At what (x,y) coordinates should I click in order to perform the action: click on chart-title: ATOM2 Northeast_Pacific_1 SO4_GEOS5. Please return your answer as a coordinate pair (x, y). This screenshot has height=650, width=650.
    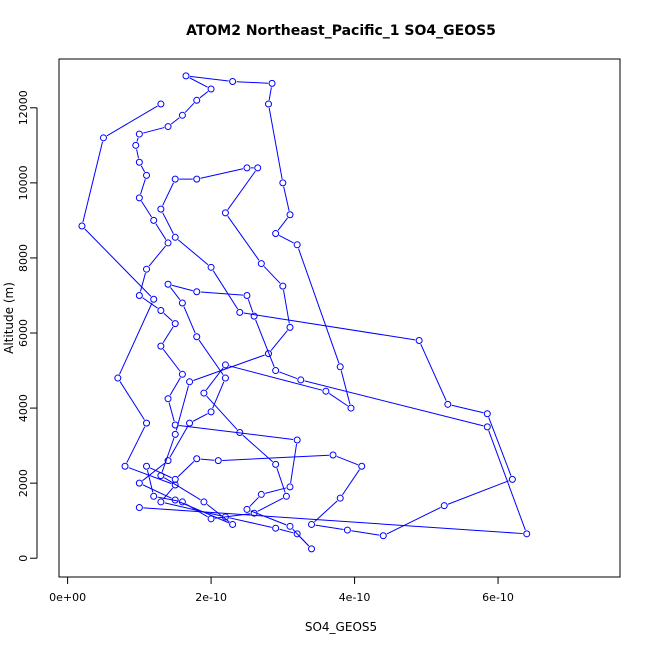
    Looking at the image, I should click on (341, 31).